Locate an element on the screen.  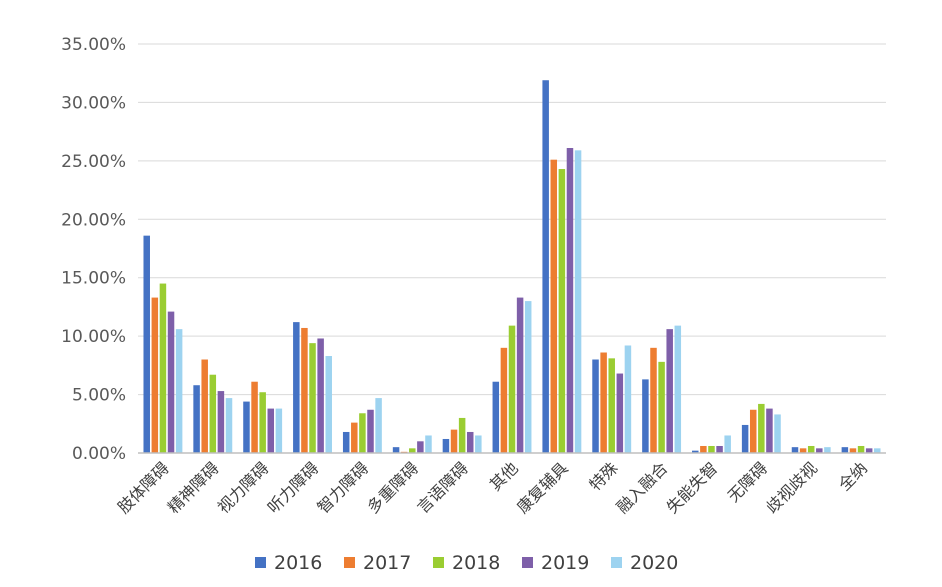
y-tick-label: 20.00% is located at coordinates (93, 220).